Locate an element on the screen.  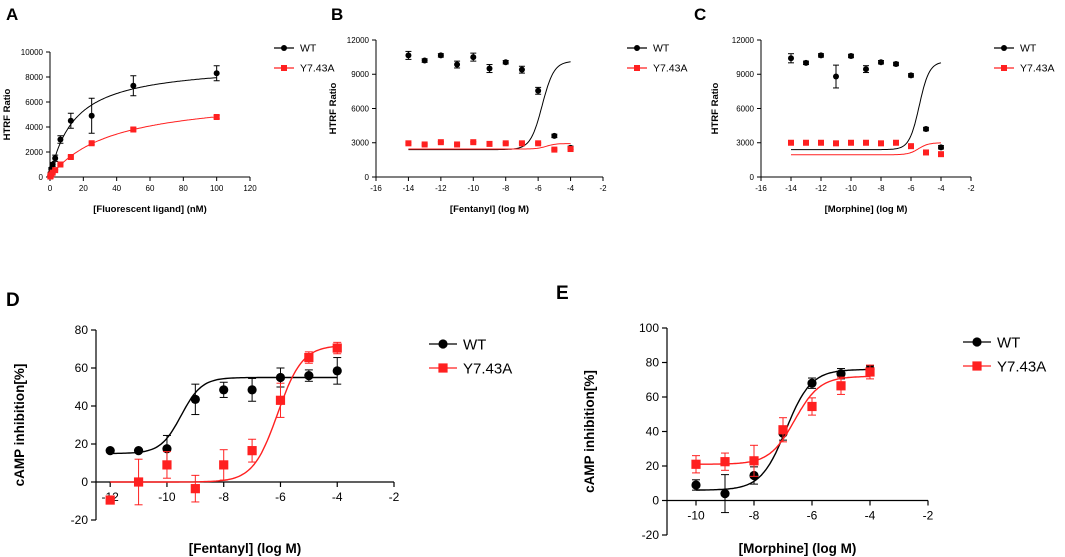
x-axis-label: [Morphine] (log M) is located at coordinates (798, 548).